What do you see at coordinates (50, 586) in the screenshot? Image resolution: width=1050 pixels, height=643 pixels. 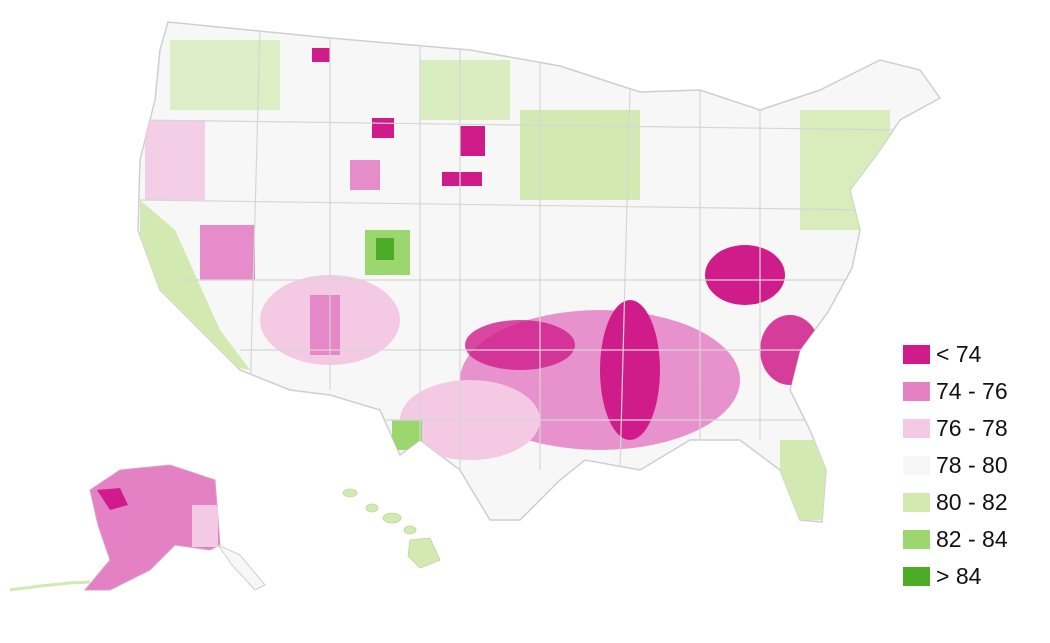 I see `aleutian-islands` at bounding box center [50, 586].